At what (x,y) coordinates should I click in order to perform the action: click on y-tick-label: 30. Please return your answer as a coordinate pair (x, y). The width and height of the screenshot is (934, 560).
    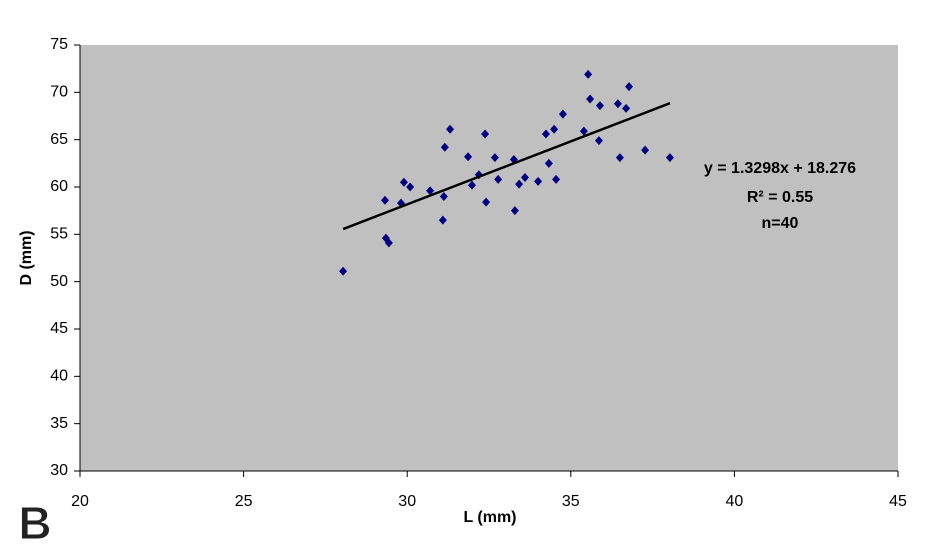
    Looking at the image, I should click on (59, 470).